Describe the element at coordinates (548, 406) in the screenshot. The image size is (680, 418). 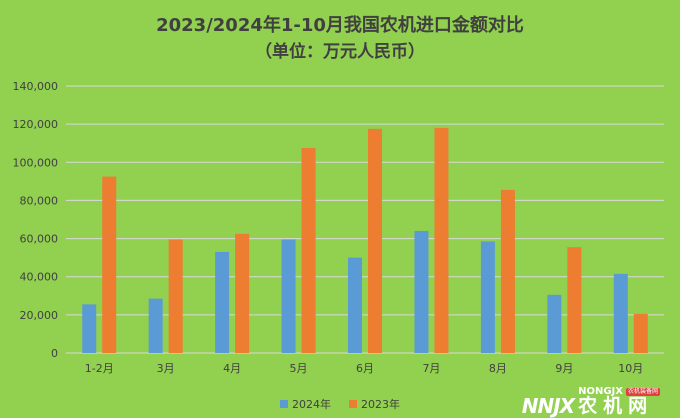
I see `watermark-logo: NNJX` at that location.